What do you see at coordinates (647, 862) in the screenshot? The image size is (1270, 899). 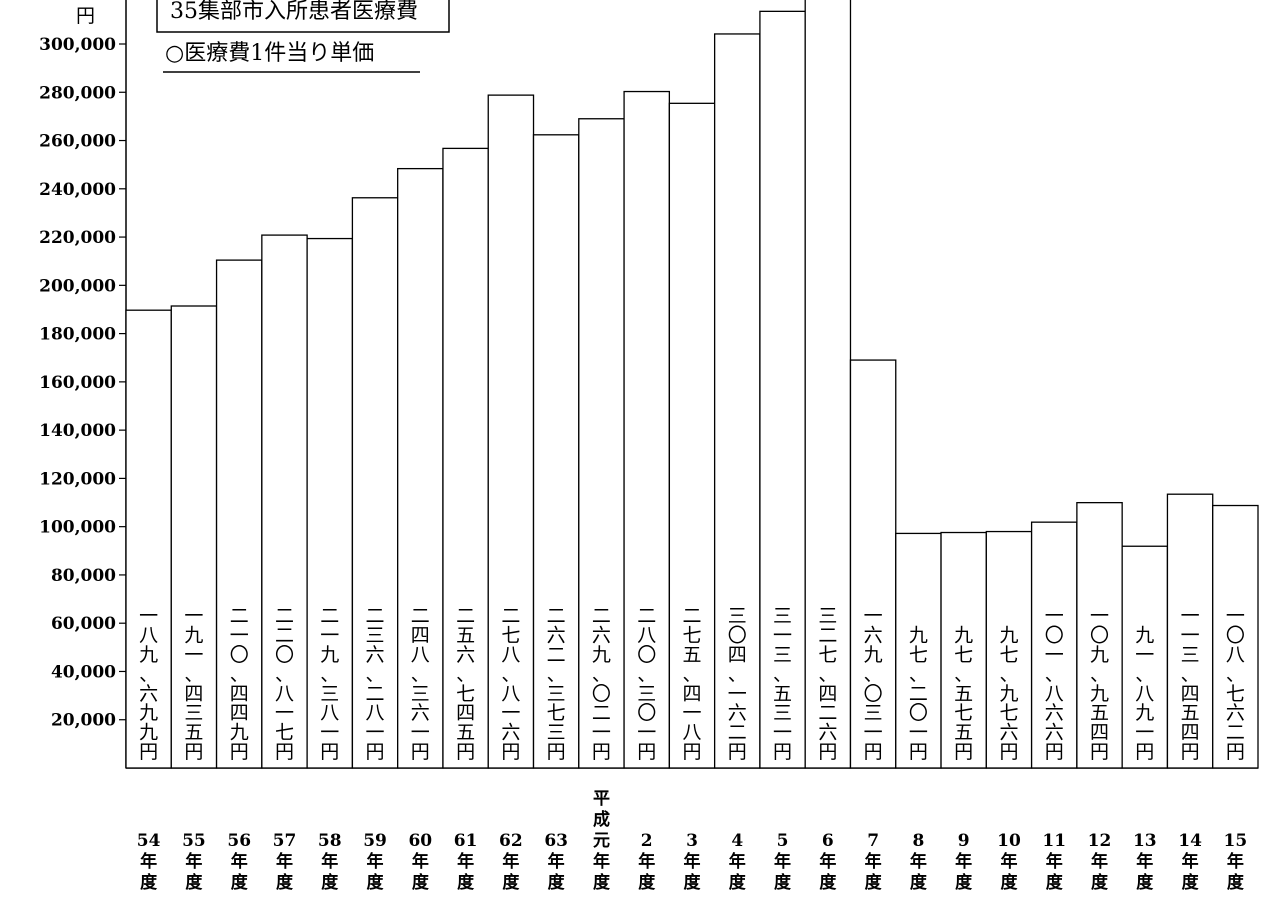 I see `x-category-label: 2 年度` at bounding box center [647, 862].